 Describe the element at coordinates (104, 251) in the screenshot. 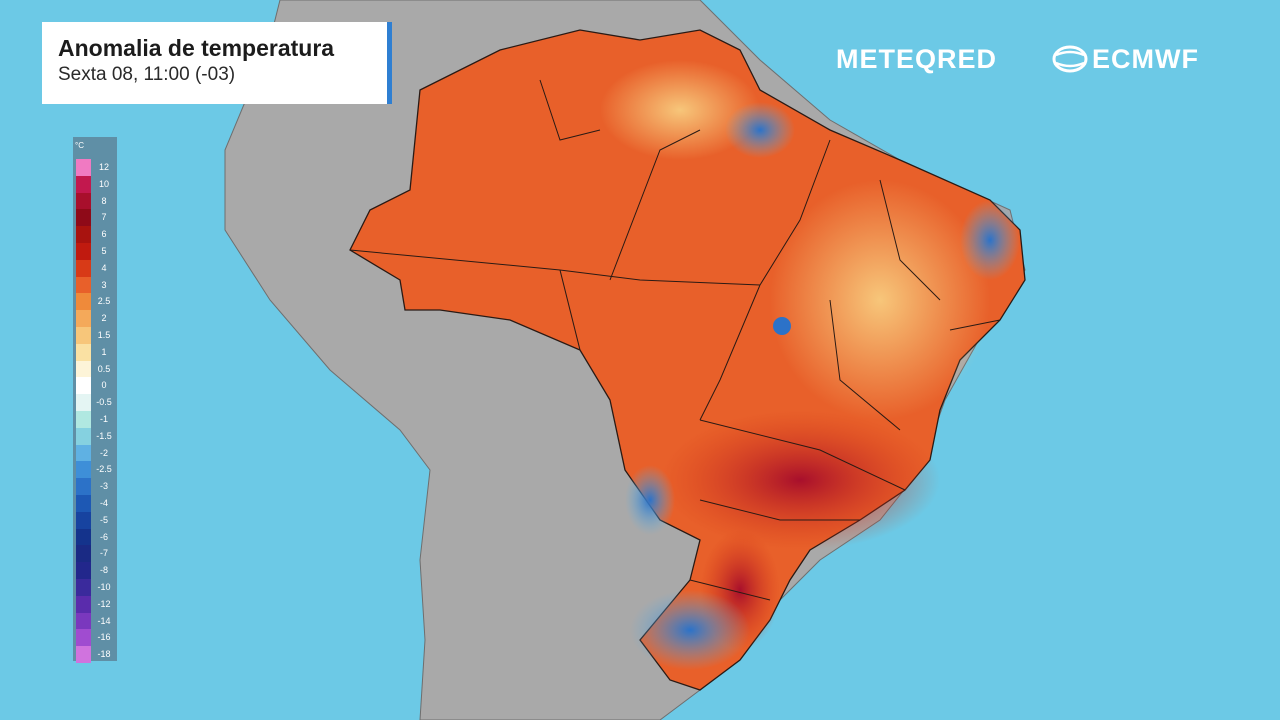

I see `legend-tick-label: 5` at that location.